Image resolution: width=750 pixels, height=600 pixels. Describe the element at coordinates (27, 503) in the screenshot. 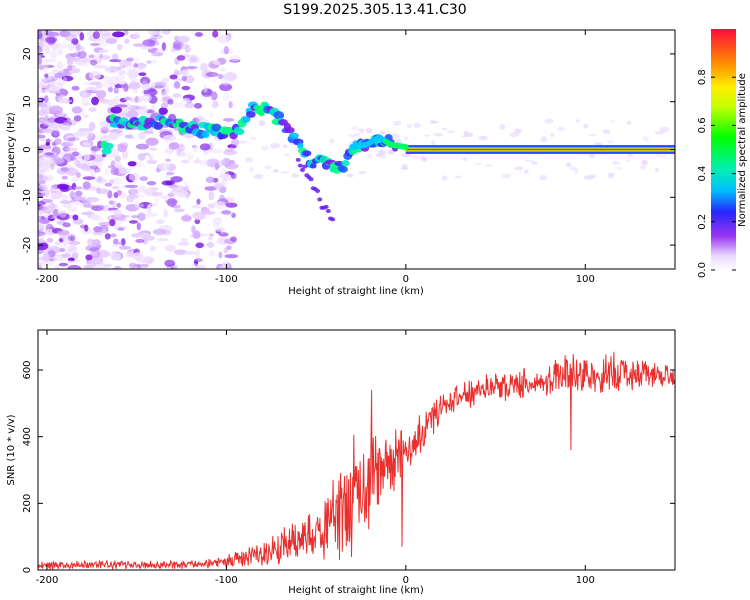

I see `snr-ytick-label: 200` at that location.